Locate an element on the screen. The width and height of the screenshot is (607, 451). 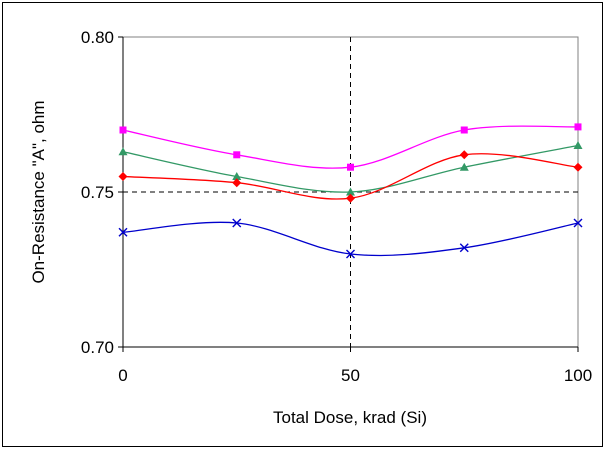
x-tick-label: 50 is located at coordinates (350, 375).